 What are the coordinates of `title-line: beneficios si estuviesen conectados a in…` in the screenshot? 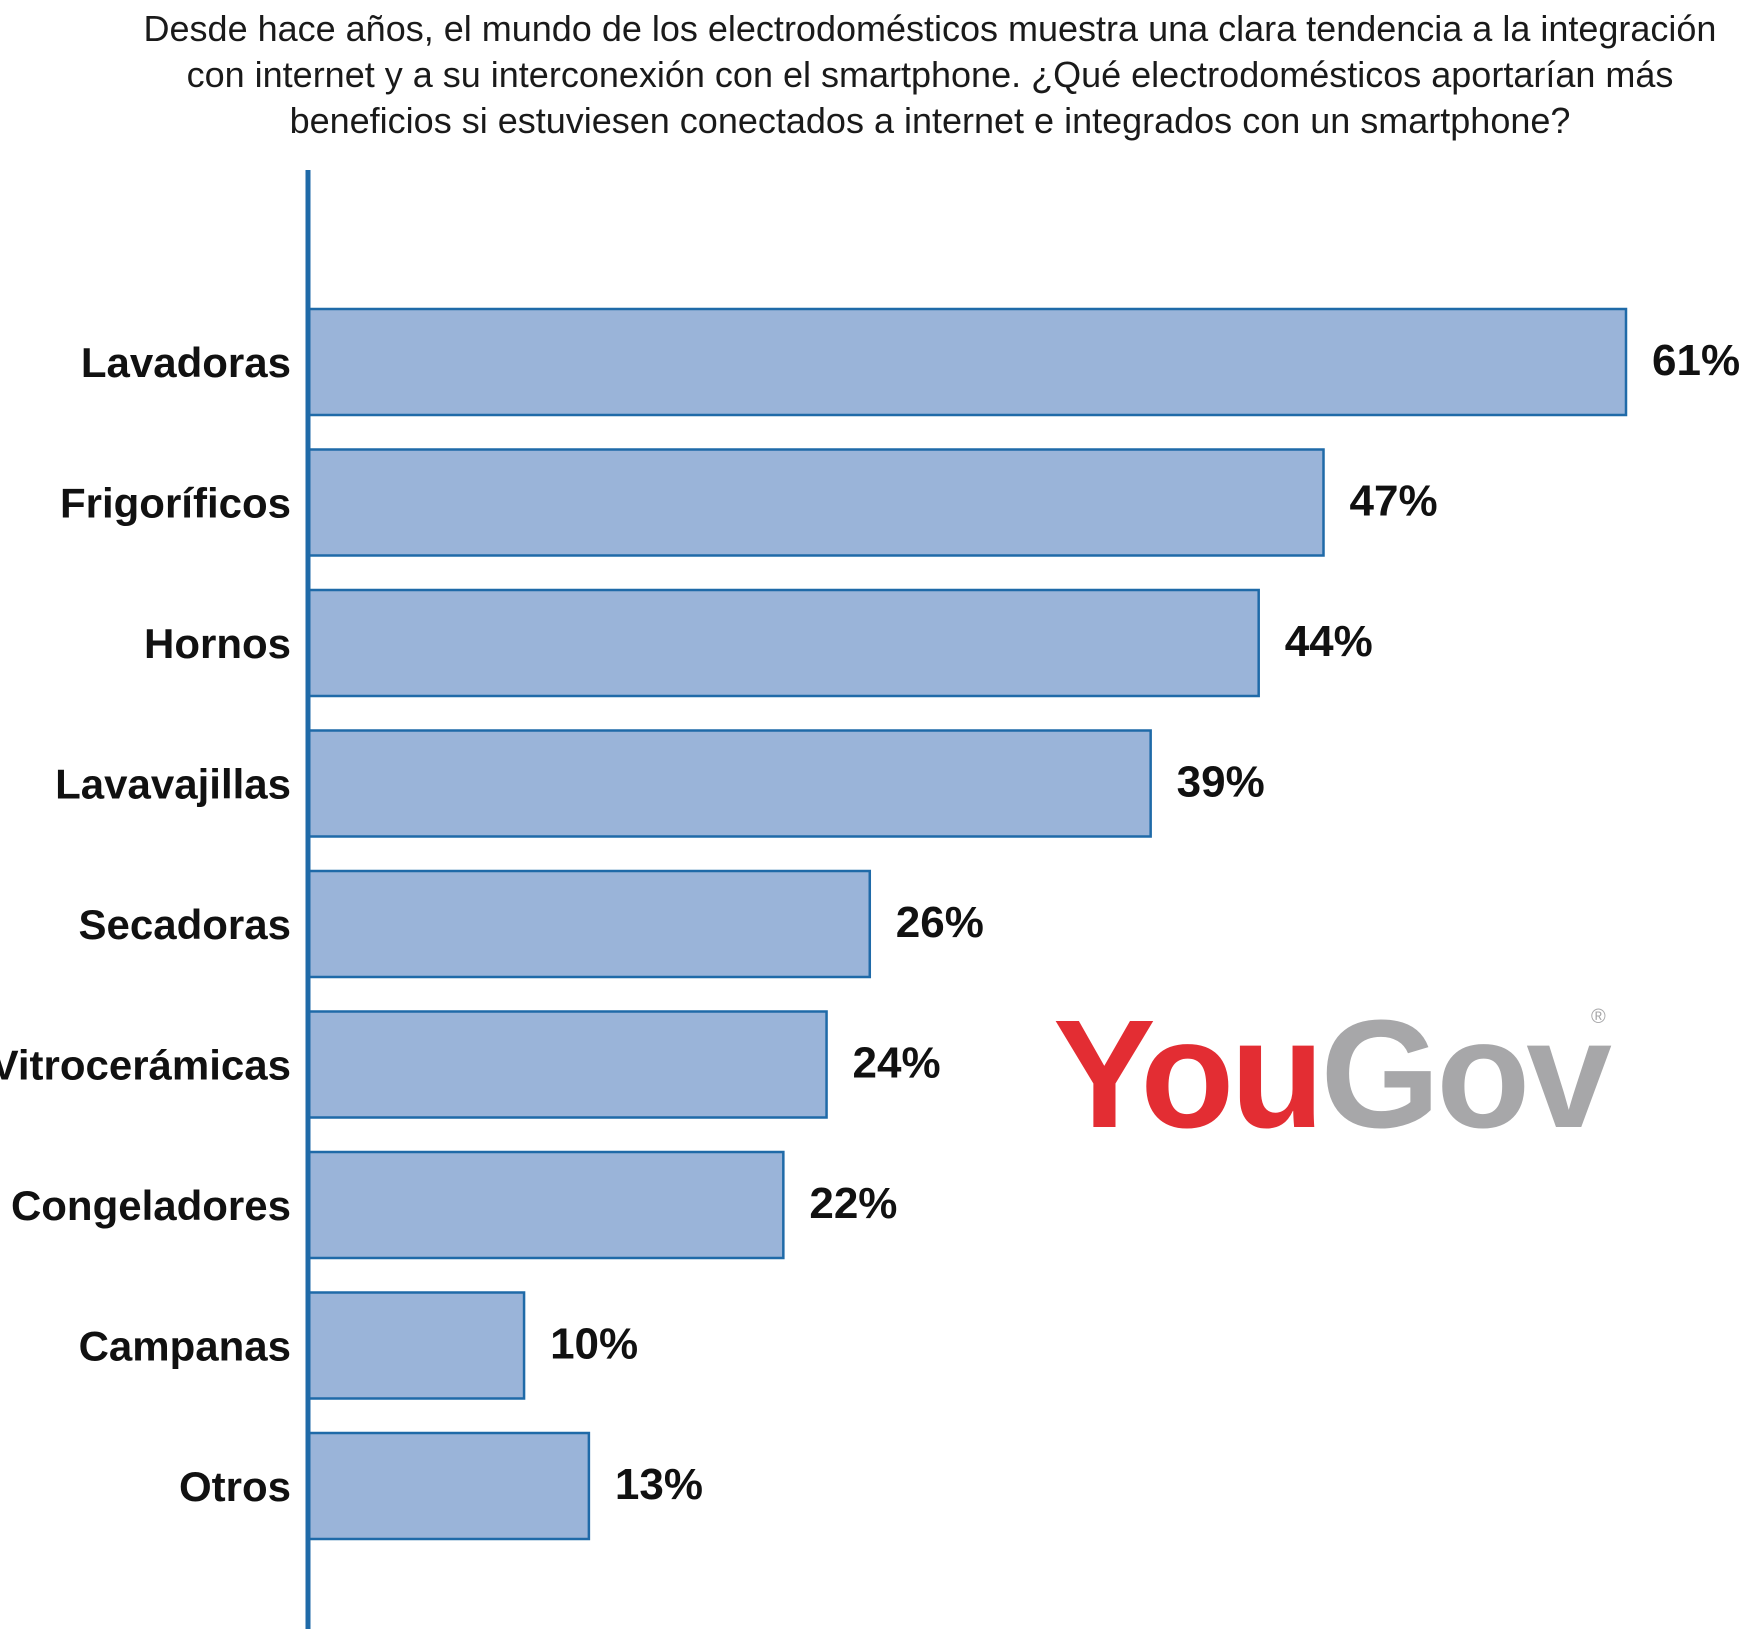 It's located at (930, 120).